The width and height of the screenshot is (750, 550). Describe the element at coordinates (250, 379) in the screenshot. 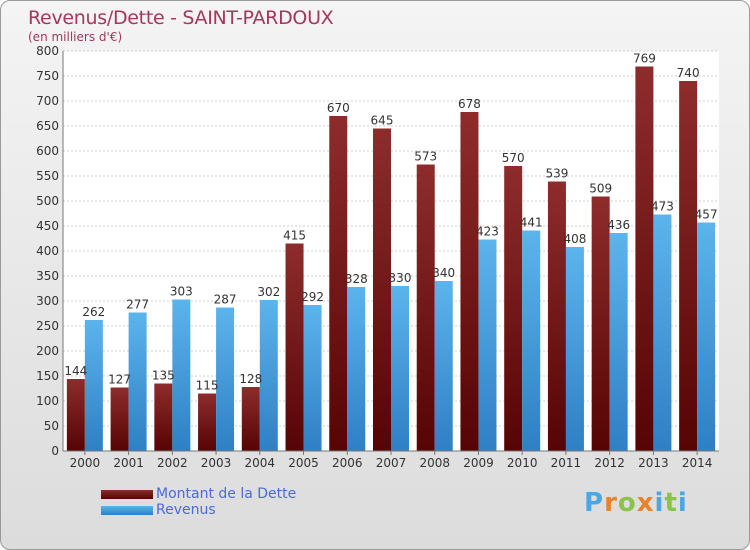

I see `data-label: 128` at that location.